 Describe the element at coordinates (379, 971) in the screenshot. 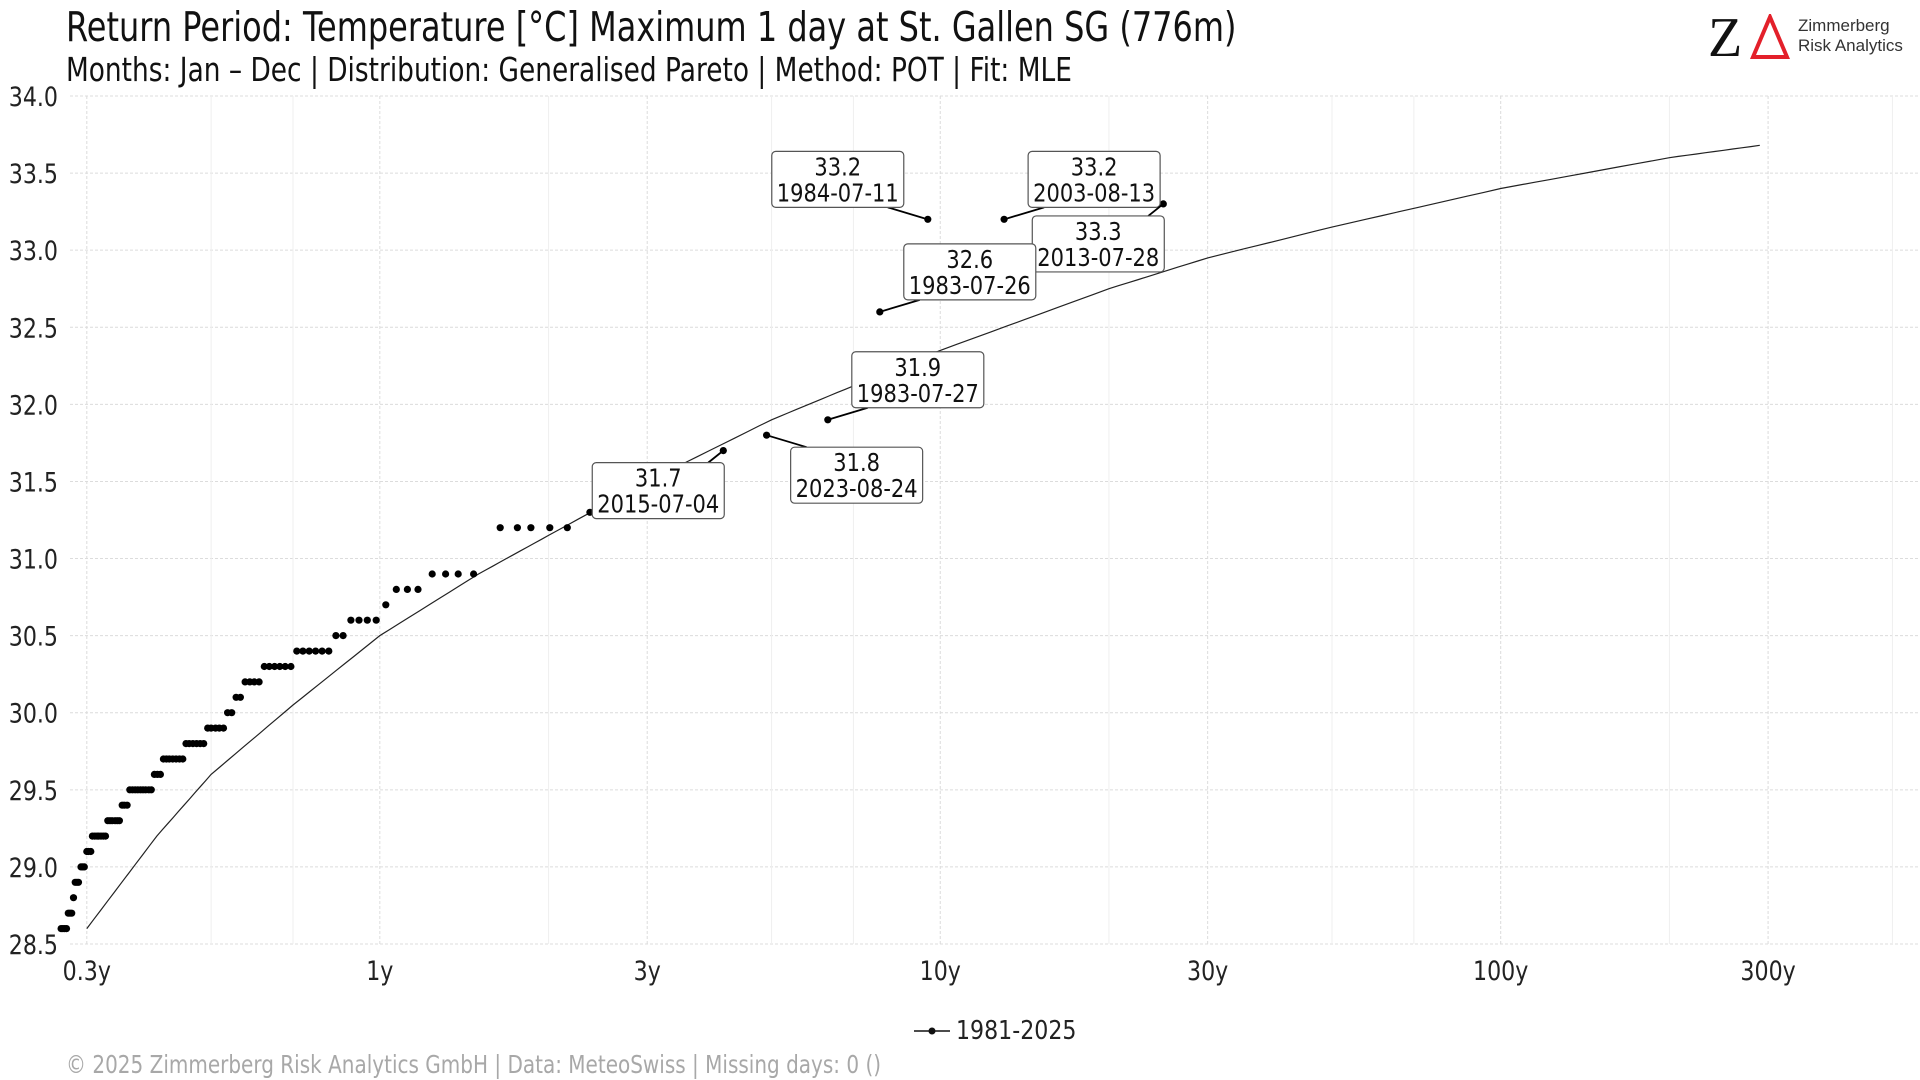

I see `x-tick-label: 1y` at that location.